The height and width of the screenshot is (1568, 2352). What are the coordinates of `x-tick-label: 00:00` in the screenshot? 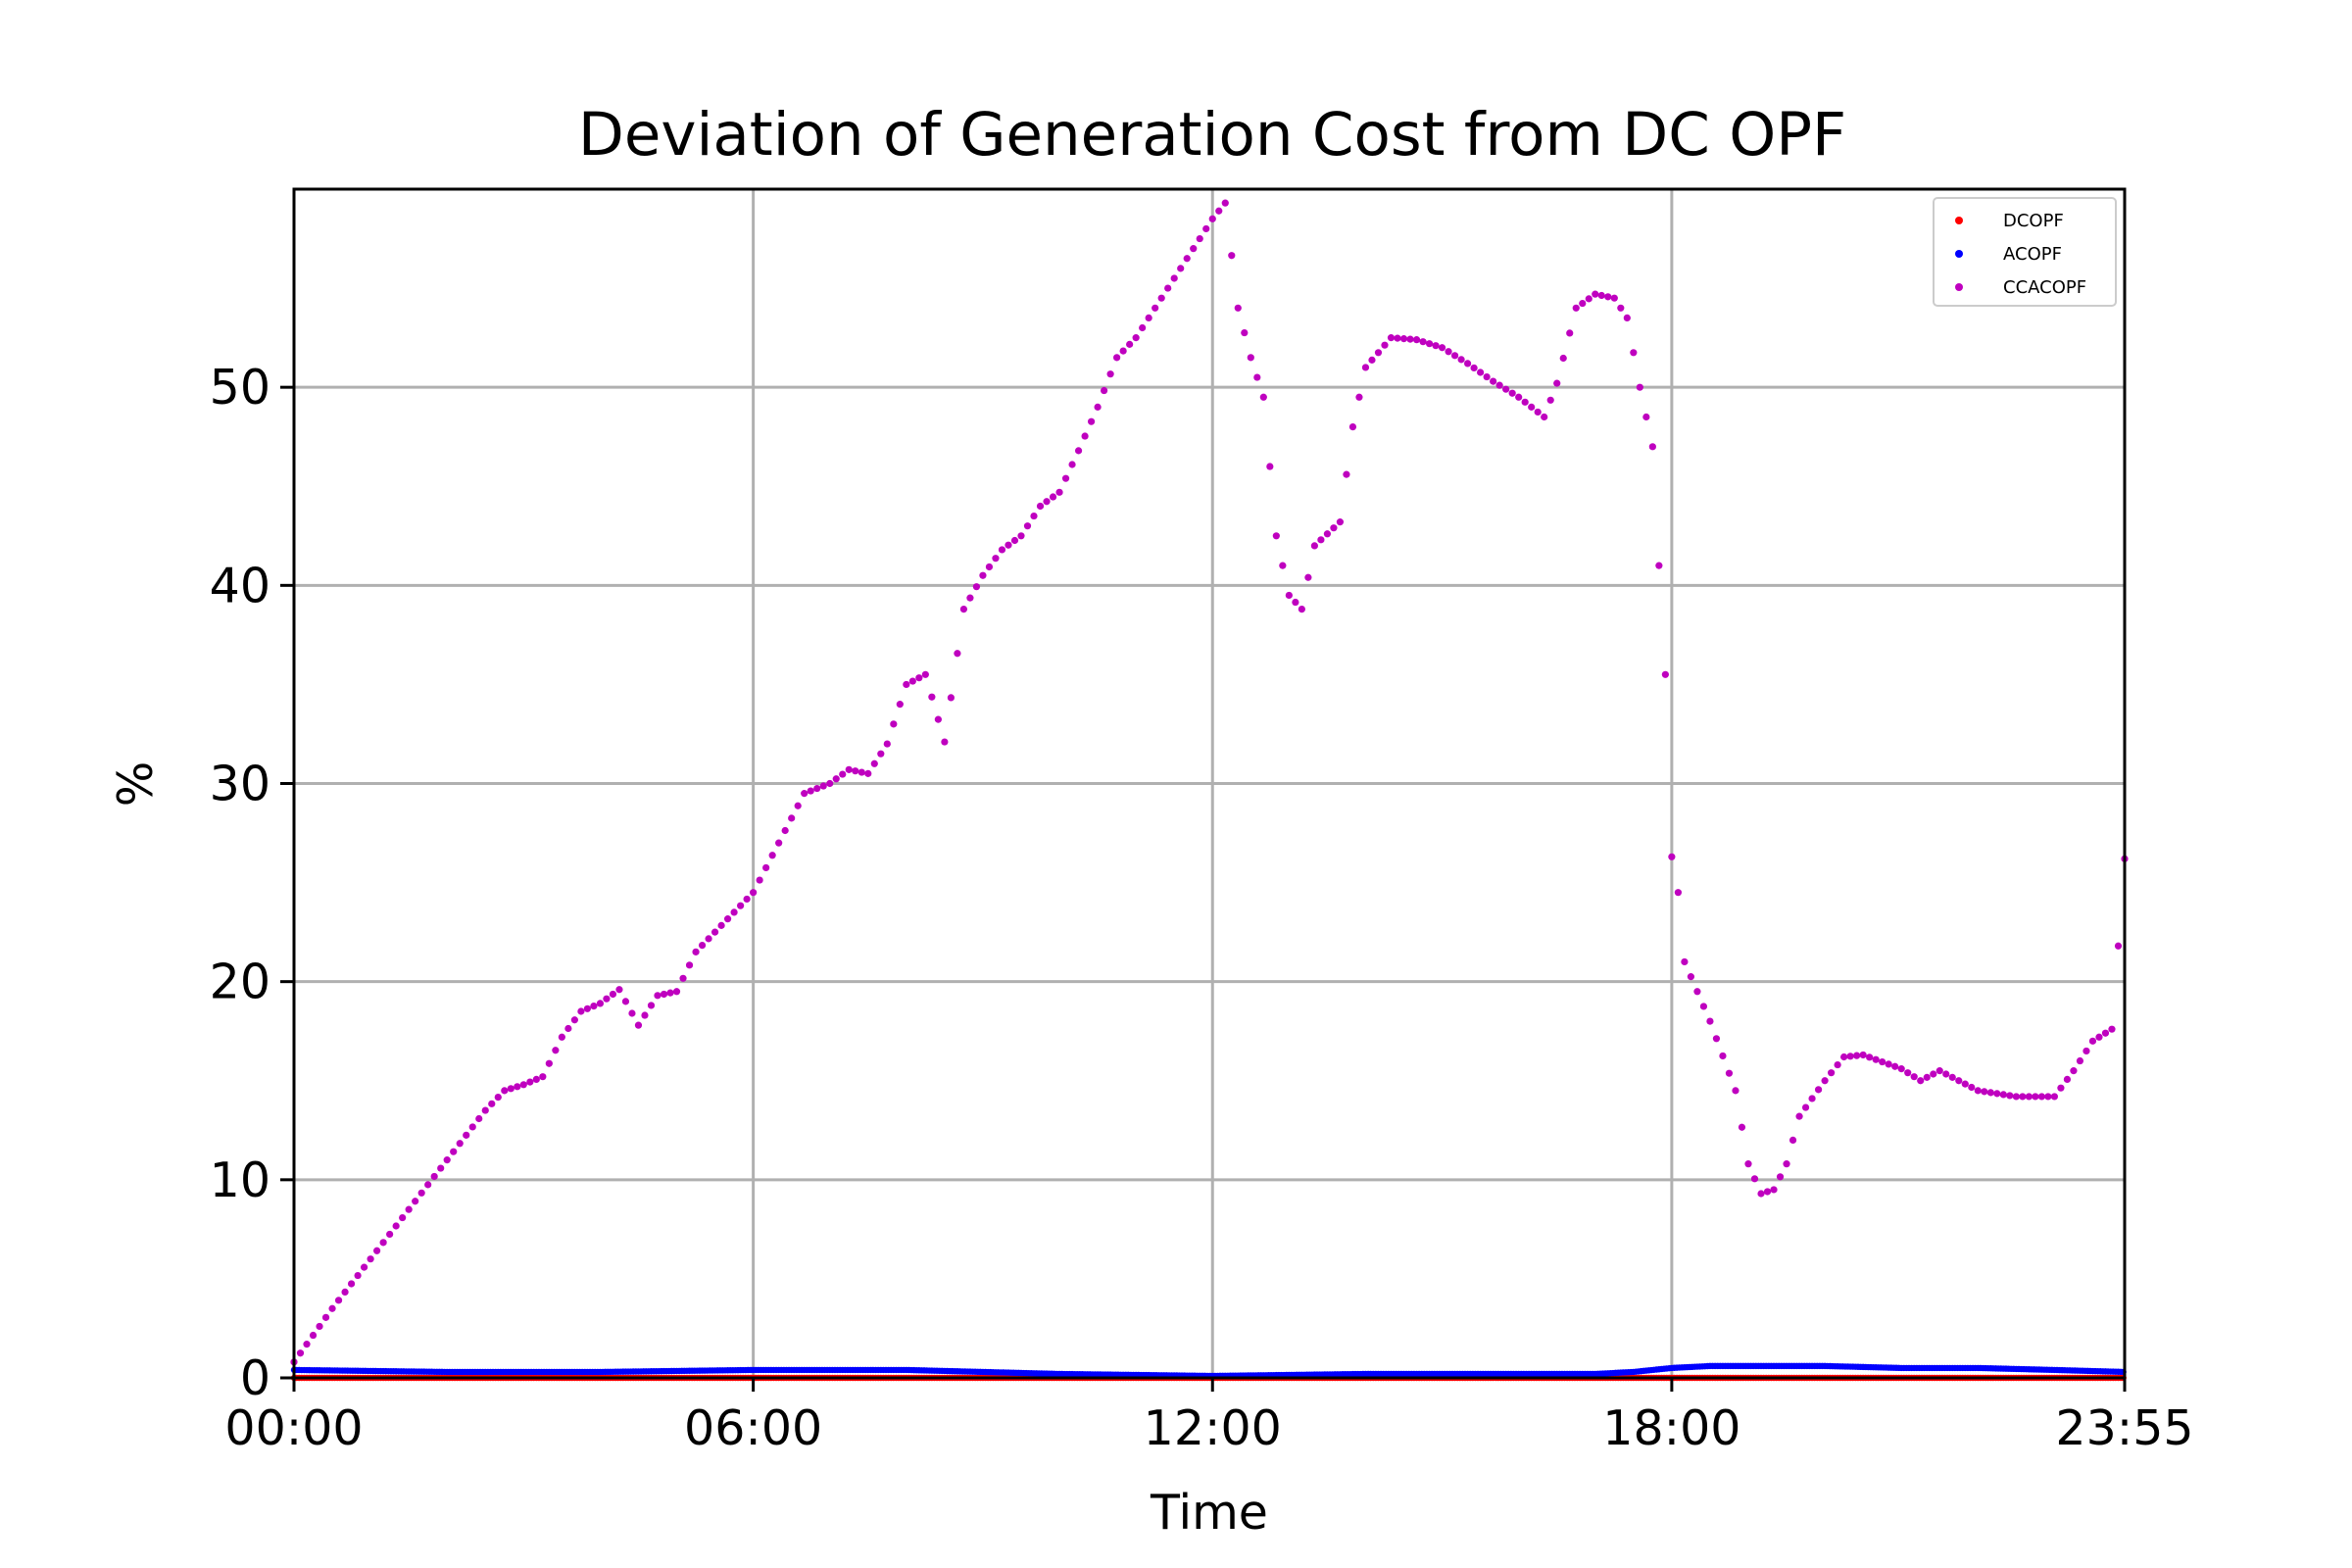 It's located at (293, 1428).